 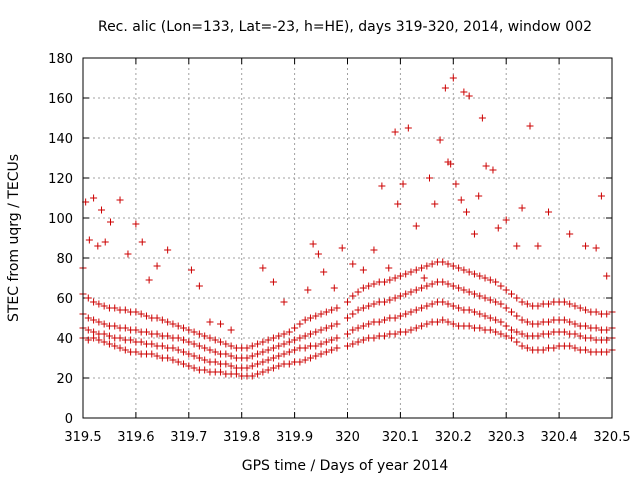 What do you see at coordinates (188, 437) in the screenshot?
I see `x-tick-label: 319.7` at bounding box center [188, 437].